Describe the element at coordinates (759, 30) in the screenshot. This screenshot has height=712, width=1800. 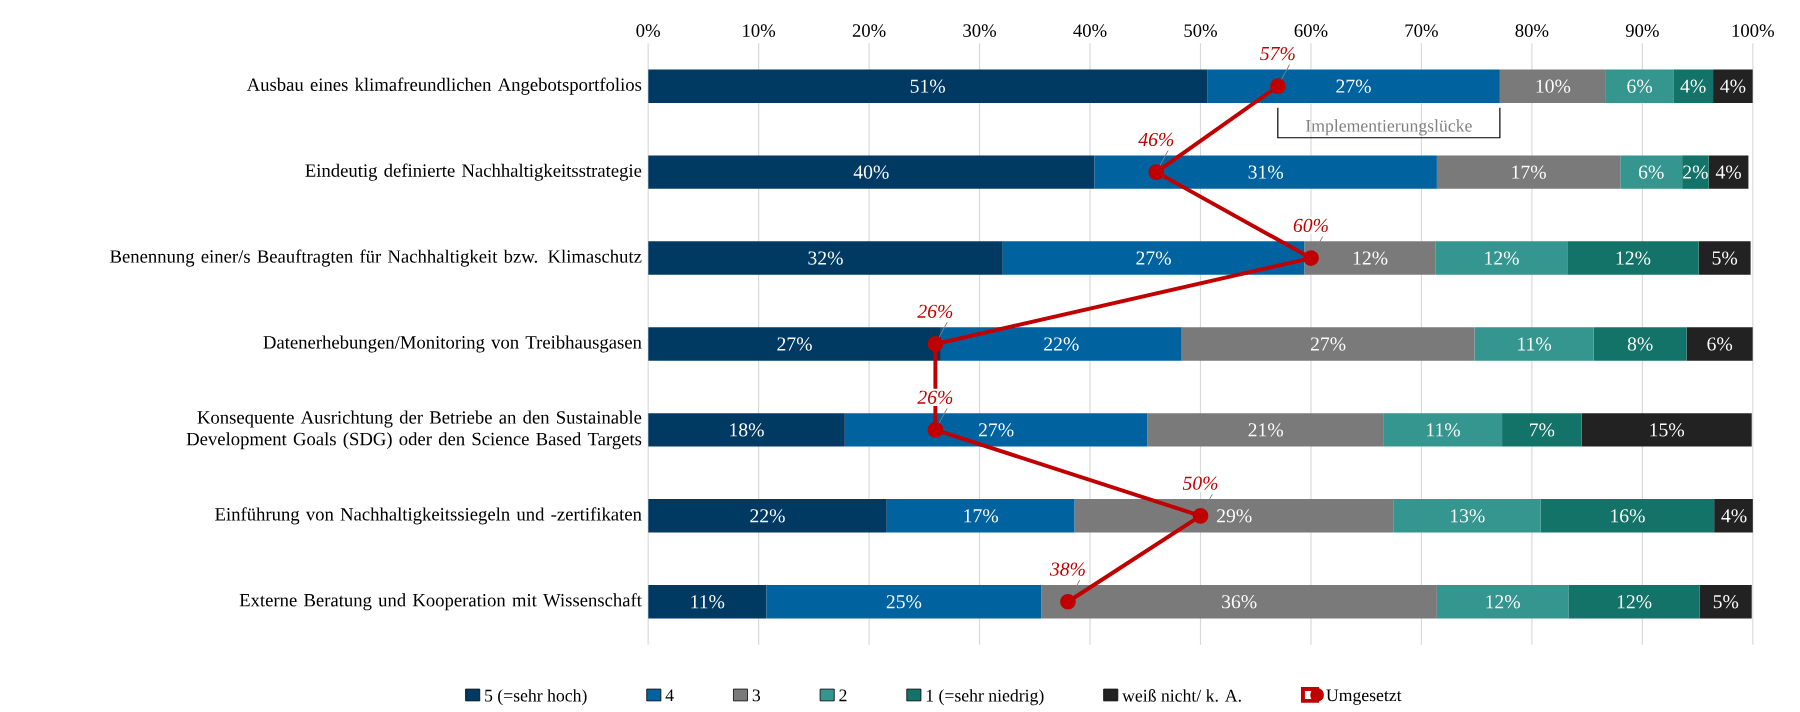
I see `x-tick-label: 10%` at that location.